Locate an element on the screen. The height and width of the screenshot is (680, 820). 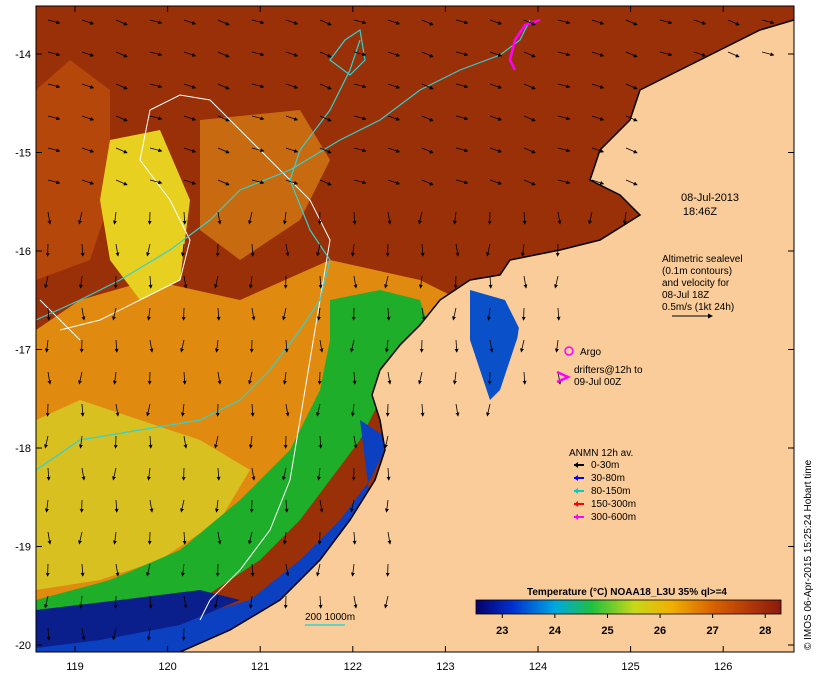
altimetry-note-line-1: Altimetric sealevel is located at coordinates (702, 259).